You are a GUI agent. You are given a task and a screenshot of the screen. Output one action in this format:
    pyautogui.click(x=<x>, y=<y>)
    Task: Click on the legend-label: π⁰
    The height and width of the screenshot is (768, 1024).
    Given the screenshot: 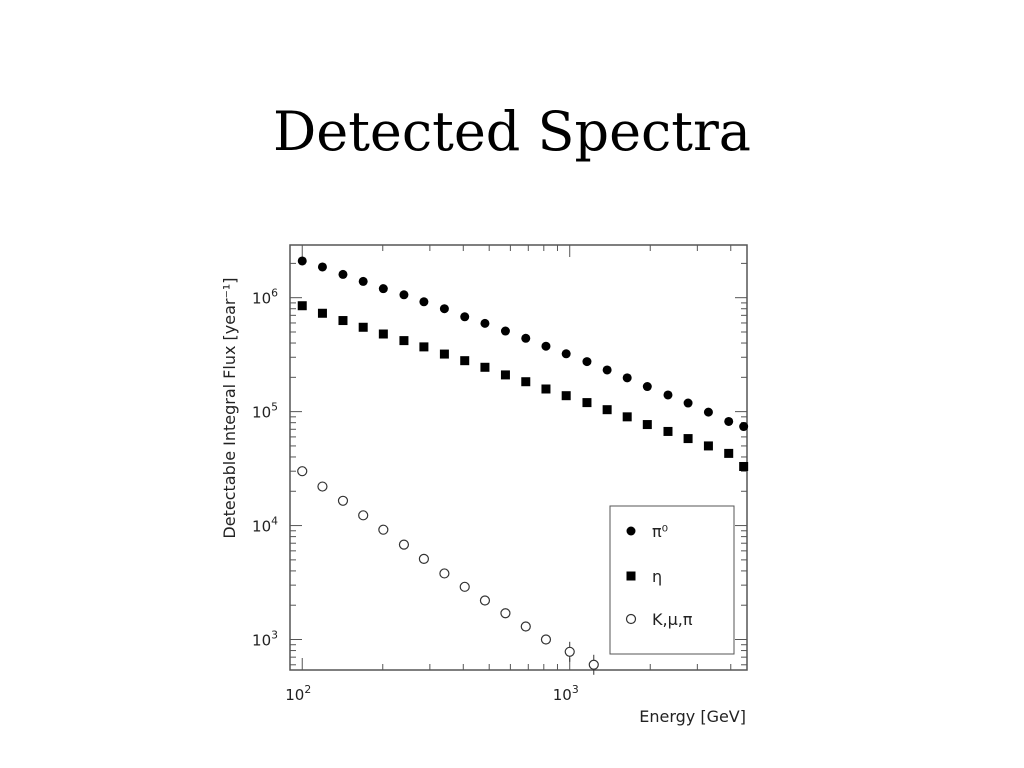 What is the action you would take?
    pyautogui.click(x=660, y=531)
    